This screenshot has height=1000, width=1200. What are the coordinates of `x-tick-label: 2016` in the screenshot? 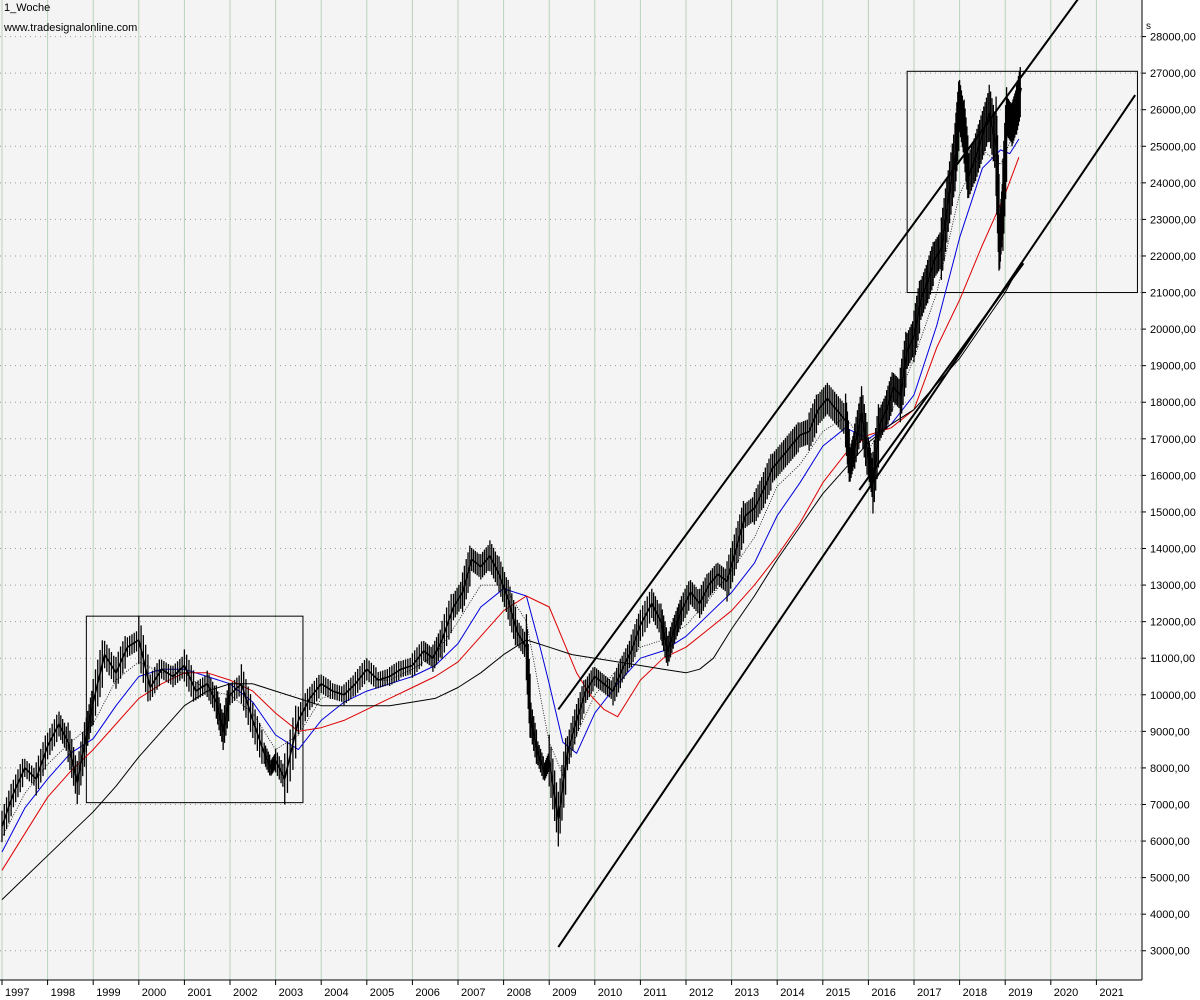 It's located at (883, 993).